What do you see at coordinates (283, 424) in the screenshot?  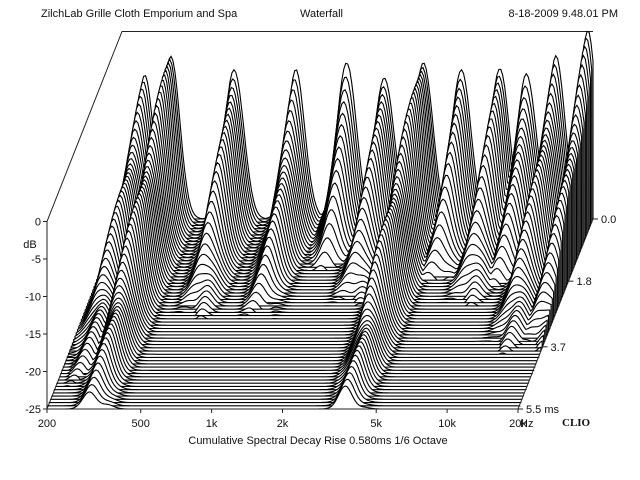 I see `x-tick-label: 2k` at bounding box center [283, 424].